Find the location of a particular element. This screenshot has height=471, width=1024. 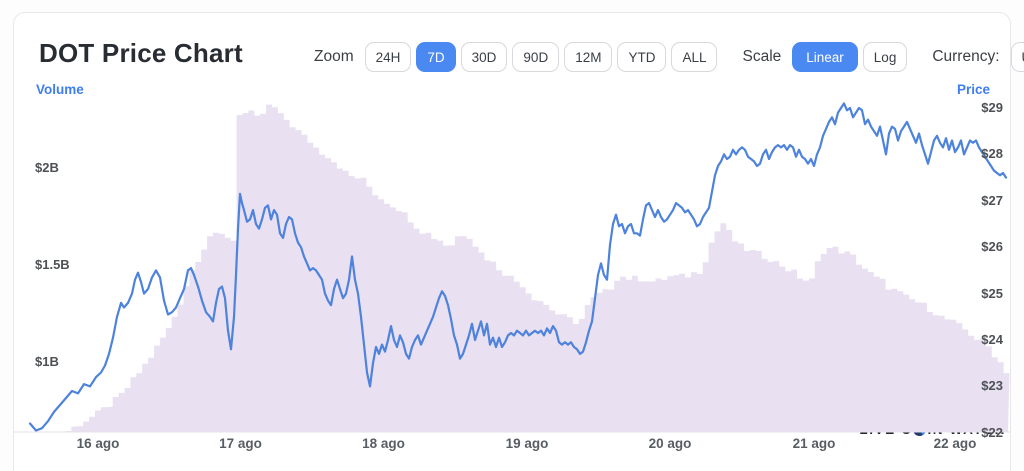

zoom-label: Zoom is located at coordinates (334, 56).